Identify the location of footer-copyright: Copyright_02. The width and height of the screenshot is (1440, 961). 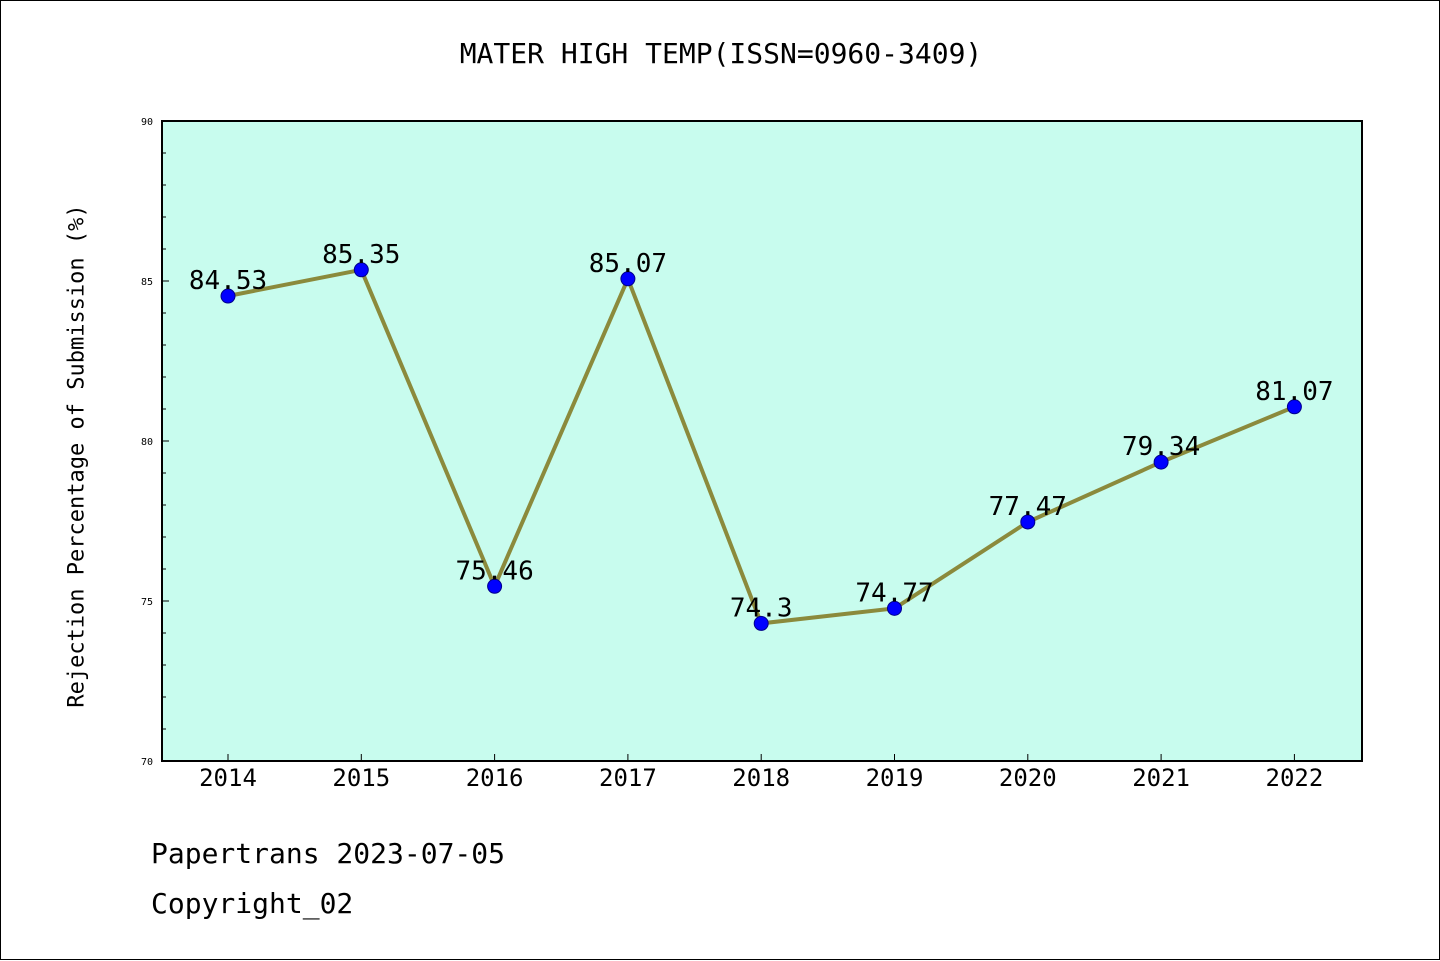
(252, 903).